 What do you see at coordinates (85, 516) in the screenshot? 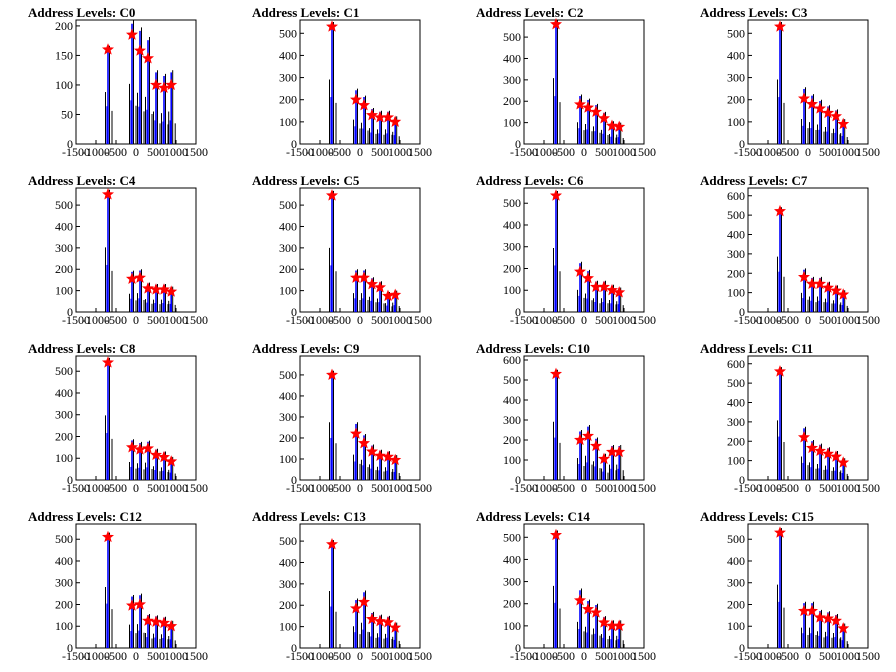
I see `panel-title: Address Levels: C12` at bounding box center [85, 516].